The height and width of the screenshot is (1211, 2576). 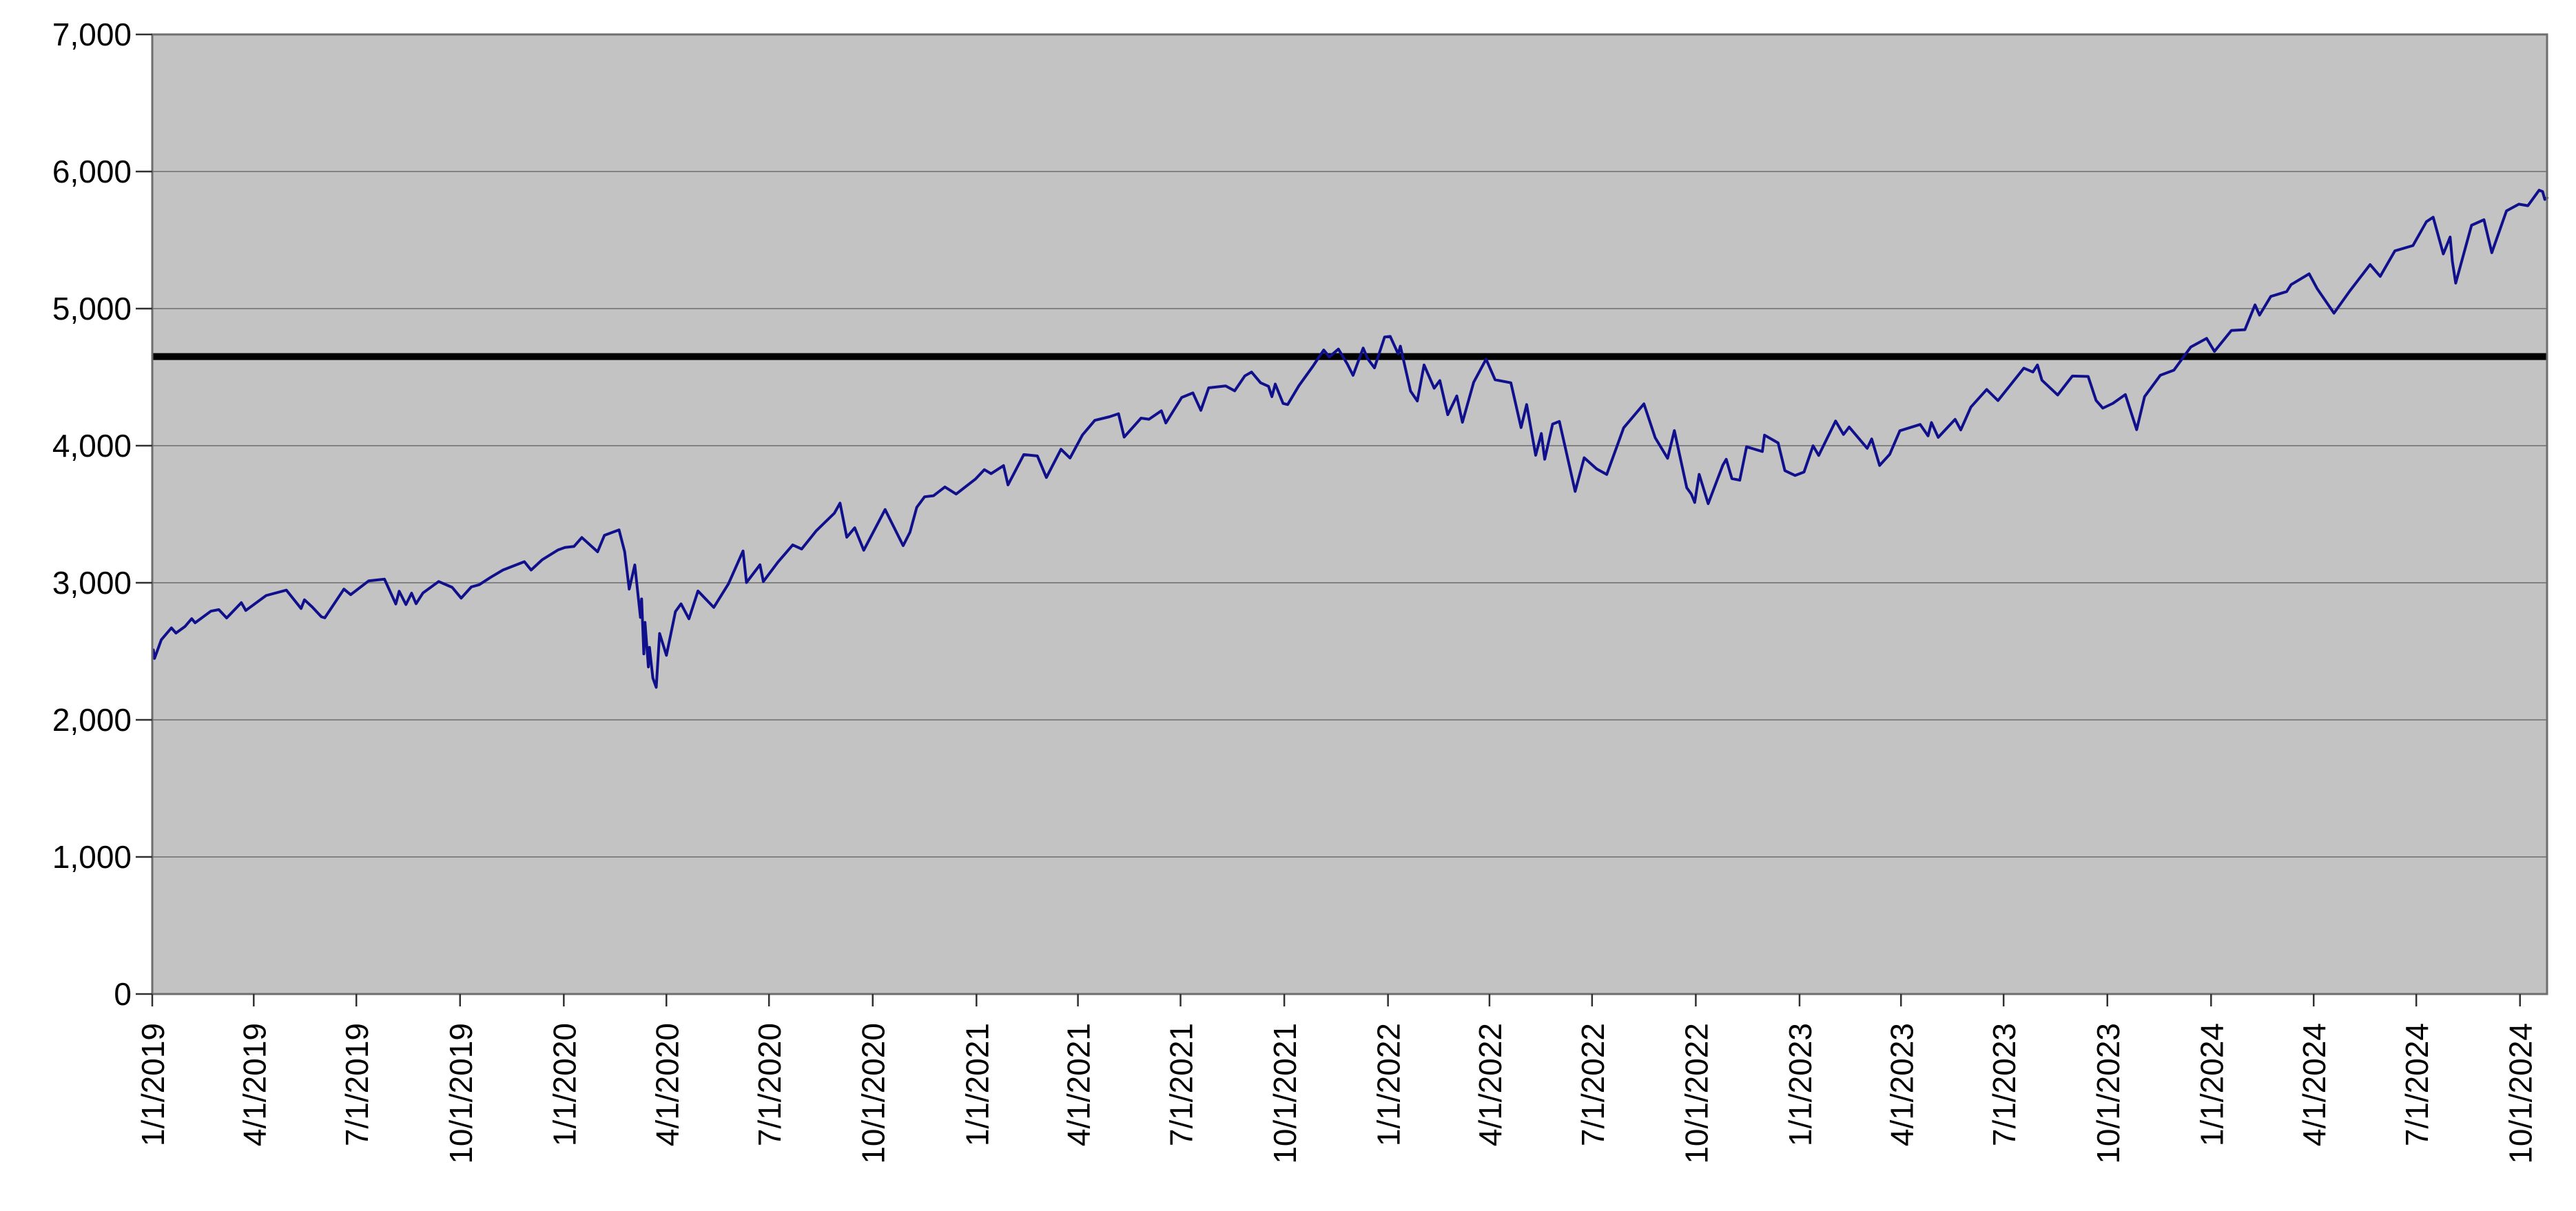 What do you see at coordinates (667, 1084) in the screenshot?
I see `x-axis-tick-label: 4/1/2020` at bounding box center [667, 1084].